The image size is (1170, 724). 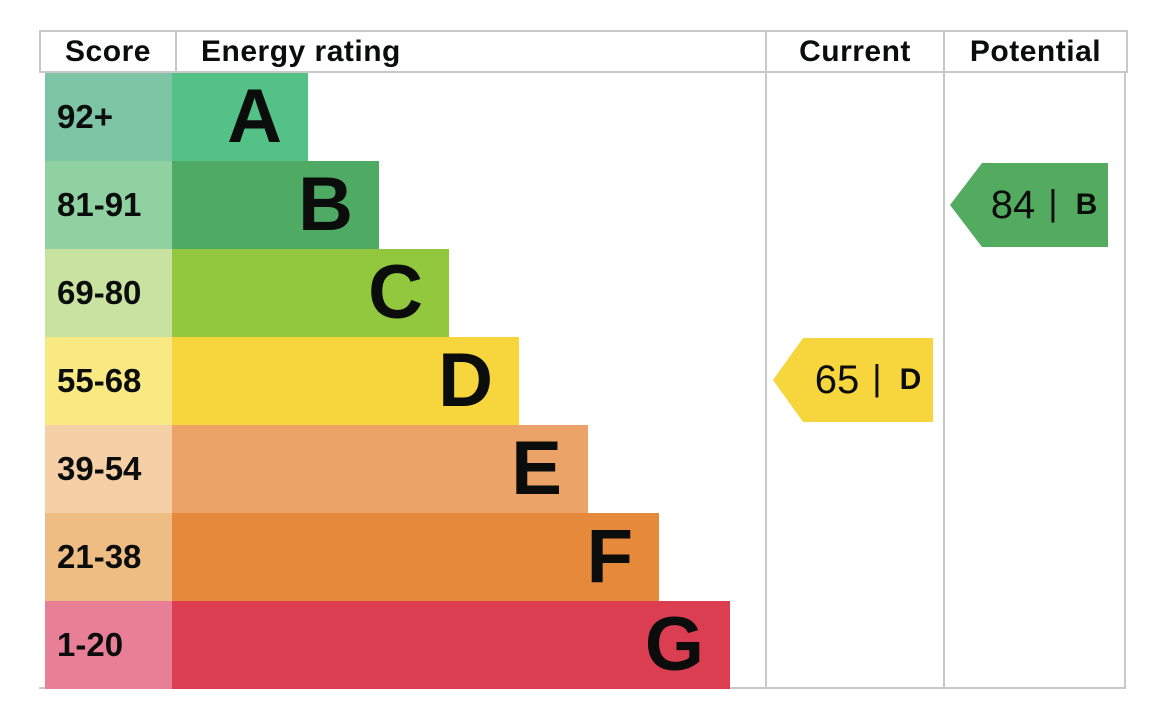 What do you see at coordinates (609, 556) in the screenshot?
I see `band-letter: F` at bounding box center [609, 556].